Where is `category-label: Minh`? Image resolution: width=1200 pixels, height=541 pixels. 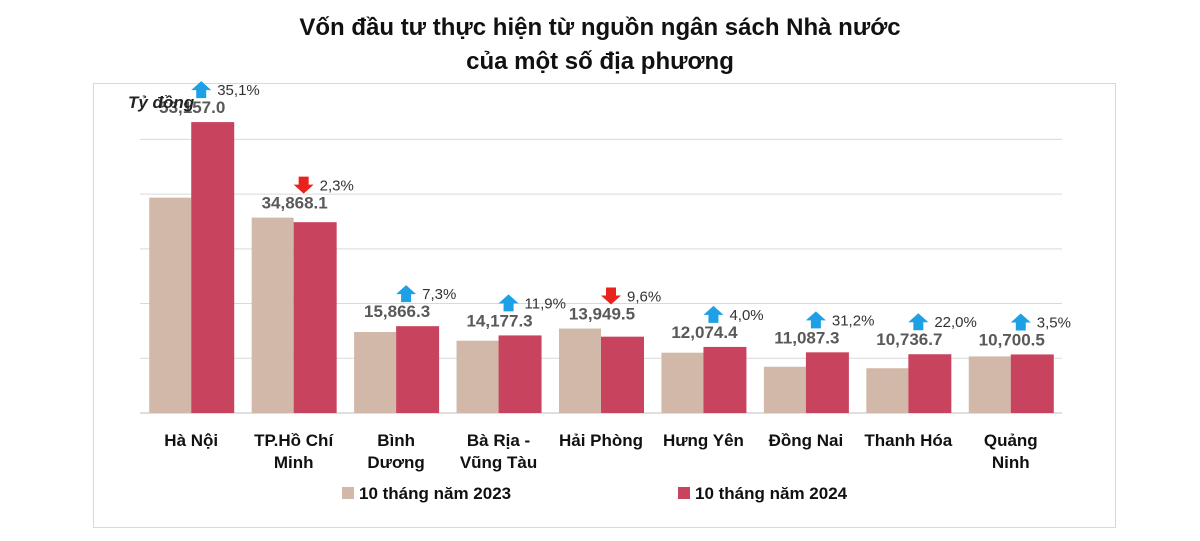 category-label: Minh is located at coordinates (294, 462).